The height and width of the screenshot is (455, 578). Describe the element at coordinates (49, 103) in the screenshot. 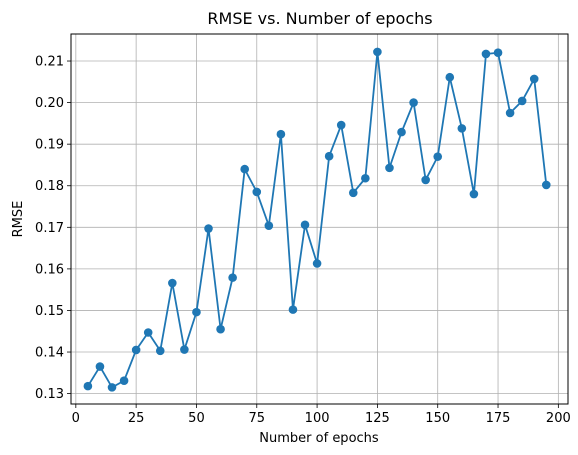

I see `y-tick-label: 0.20` at that location.